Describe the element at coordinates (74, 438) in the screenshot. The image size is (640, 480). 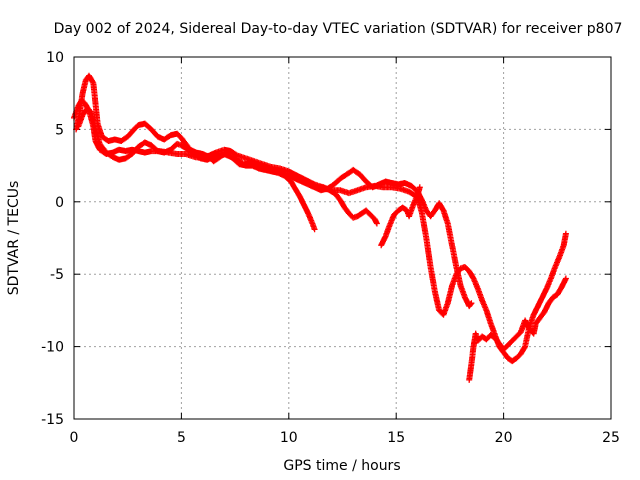
I see `x-tick-label: 0` at that location.